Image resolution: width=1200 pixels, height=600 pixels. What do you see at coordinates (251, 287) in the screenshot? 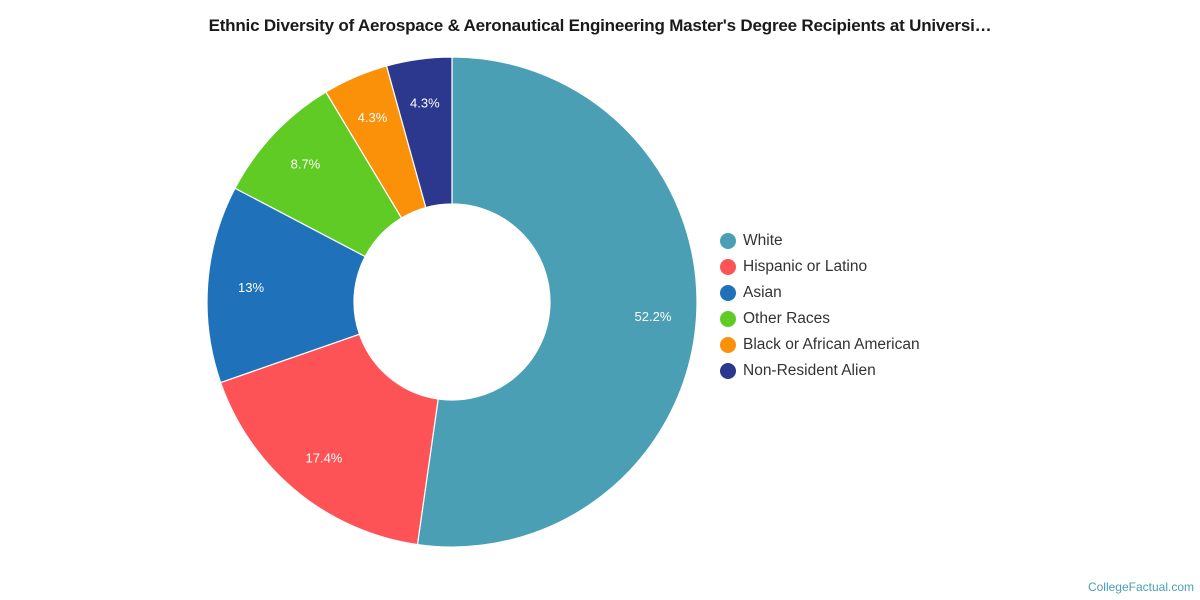
I see `slice-value-label: 13%` at bounding box center [251, 287].